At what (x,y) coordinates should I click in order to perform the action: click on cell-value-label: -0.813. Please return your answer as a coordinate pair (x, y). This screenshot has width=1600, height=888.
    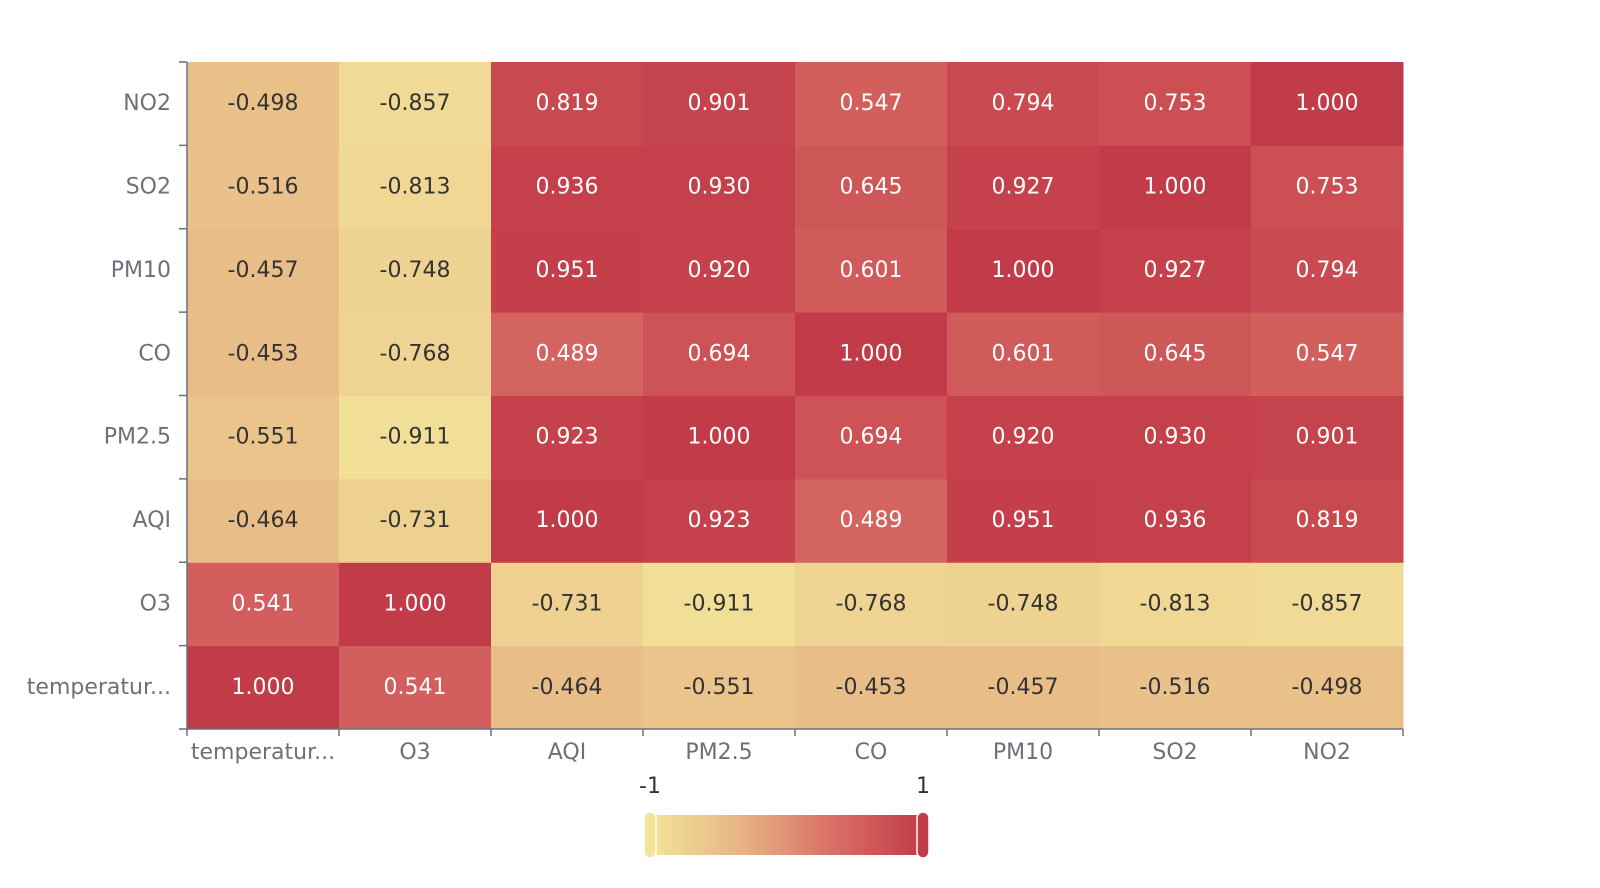
    Looking at the image, I should click on (415, 187).